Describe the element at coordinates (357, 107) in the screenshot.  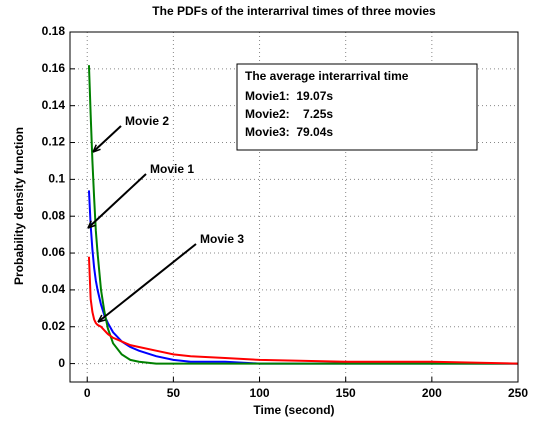
I see `text-box` at that location.